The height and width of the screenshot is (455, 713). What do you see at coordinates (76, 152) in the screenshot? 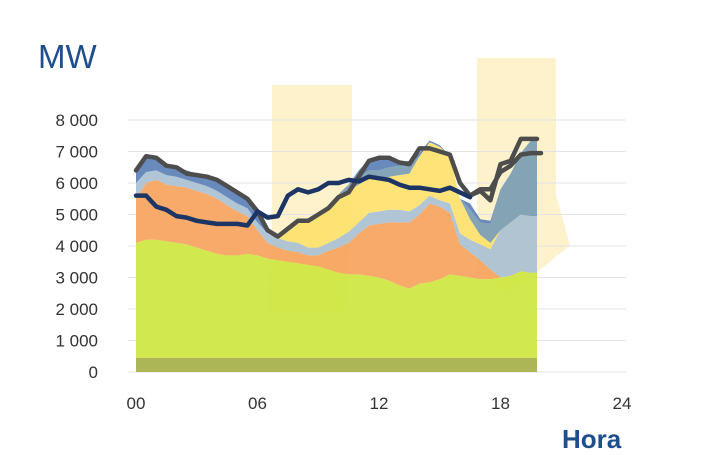
I see `y-tick-label: 7 000` at bounding box center [76, 152].